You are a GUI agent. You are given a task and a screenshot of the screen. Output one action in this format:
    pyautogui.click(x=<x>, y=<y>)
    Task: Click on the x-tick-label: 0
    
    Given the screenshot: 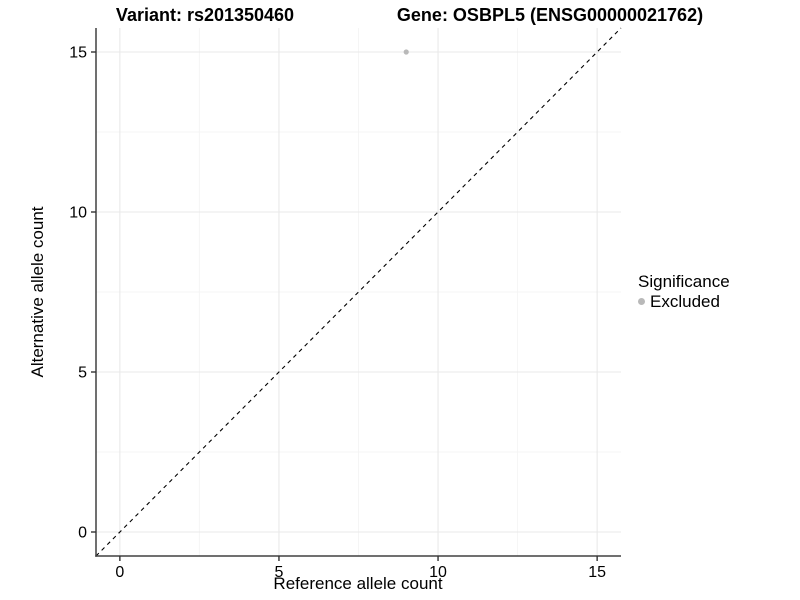 What is the action you would take?
    pyautogui.click(x=119, y=572)
    